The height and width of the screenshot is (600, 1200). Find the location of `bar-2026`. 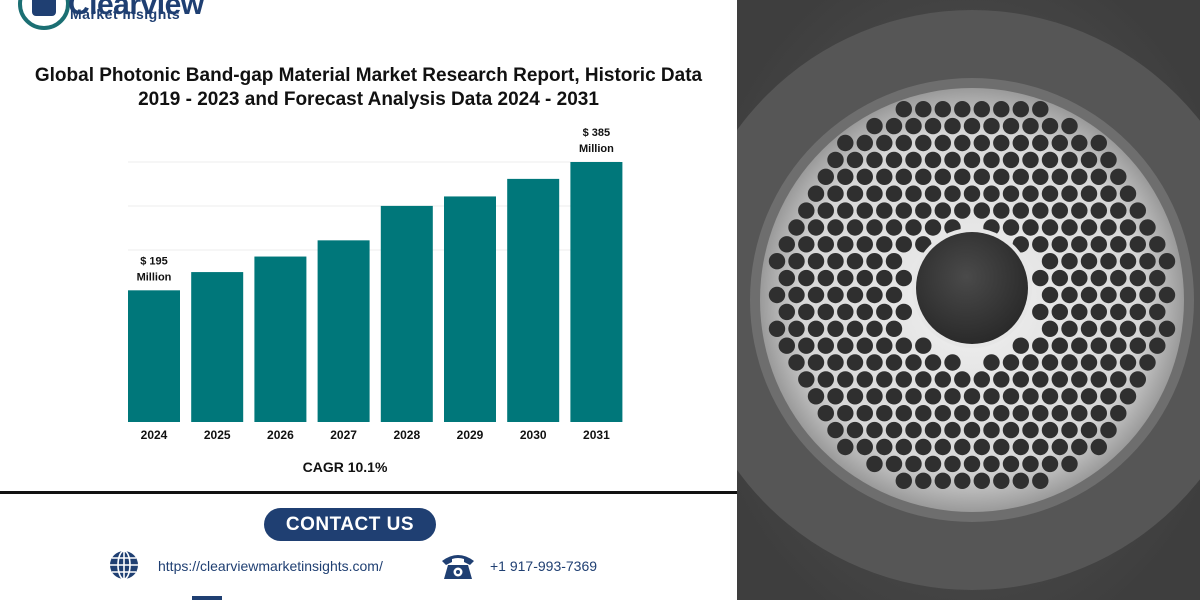

bar-2026 is located at coordinates (280, 339).